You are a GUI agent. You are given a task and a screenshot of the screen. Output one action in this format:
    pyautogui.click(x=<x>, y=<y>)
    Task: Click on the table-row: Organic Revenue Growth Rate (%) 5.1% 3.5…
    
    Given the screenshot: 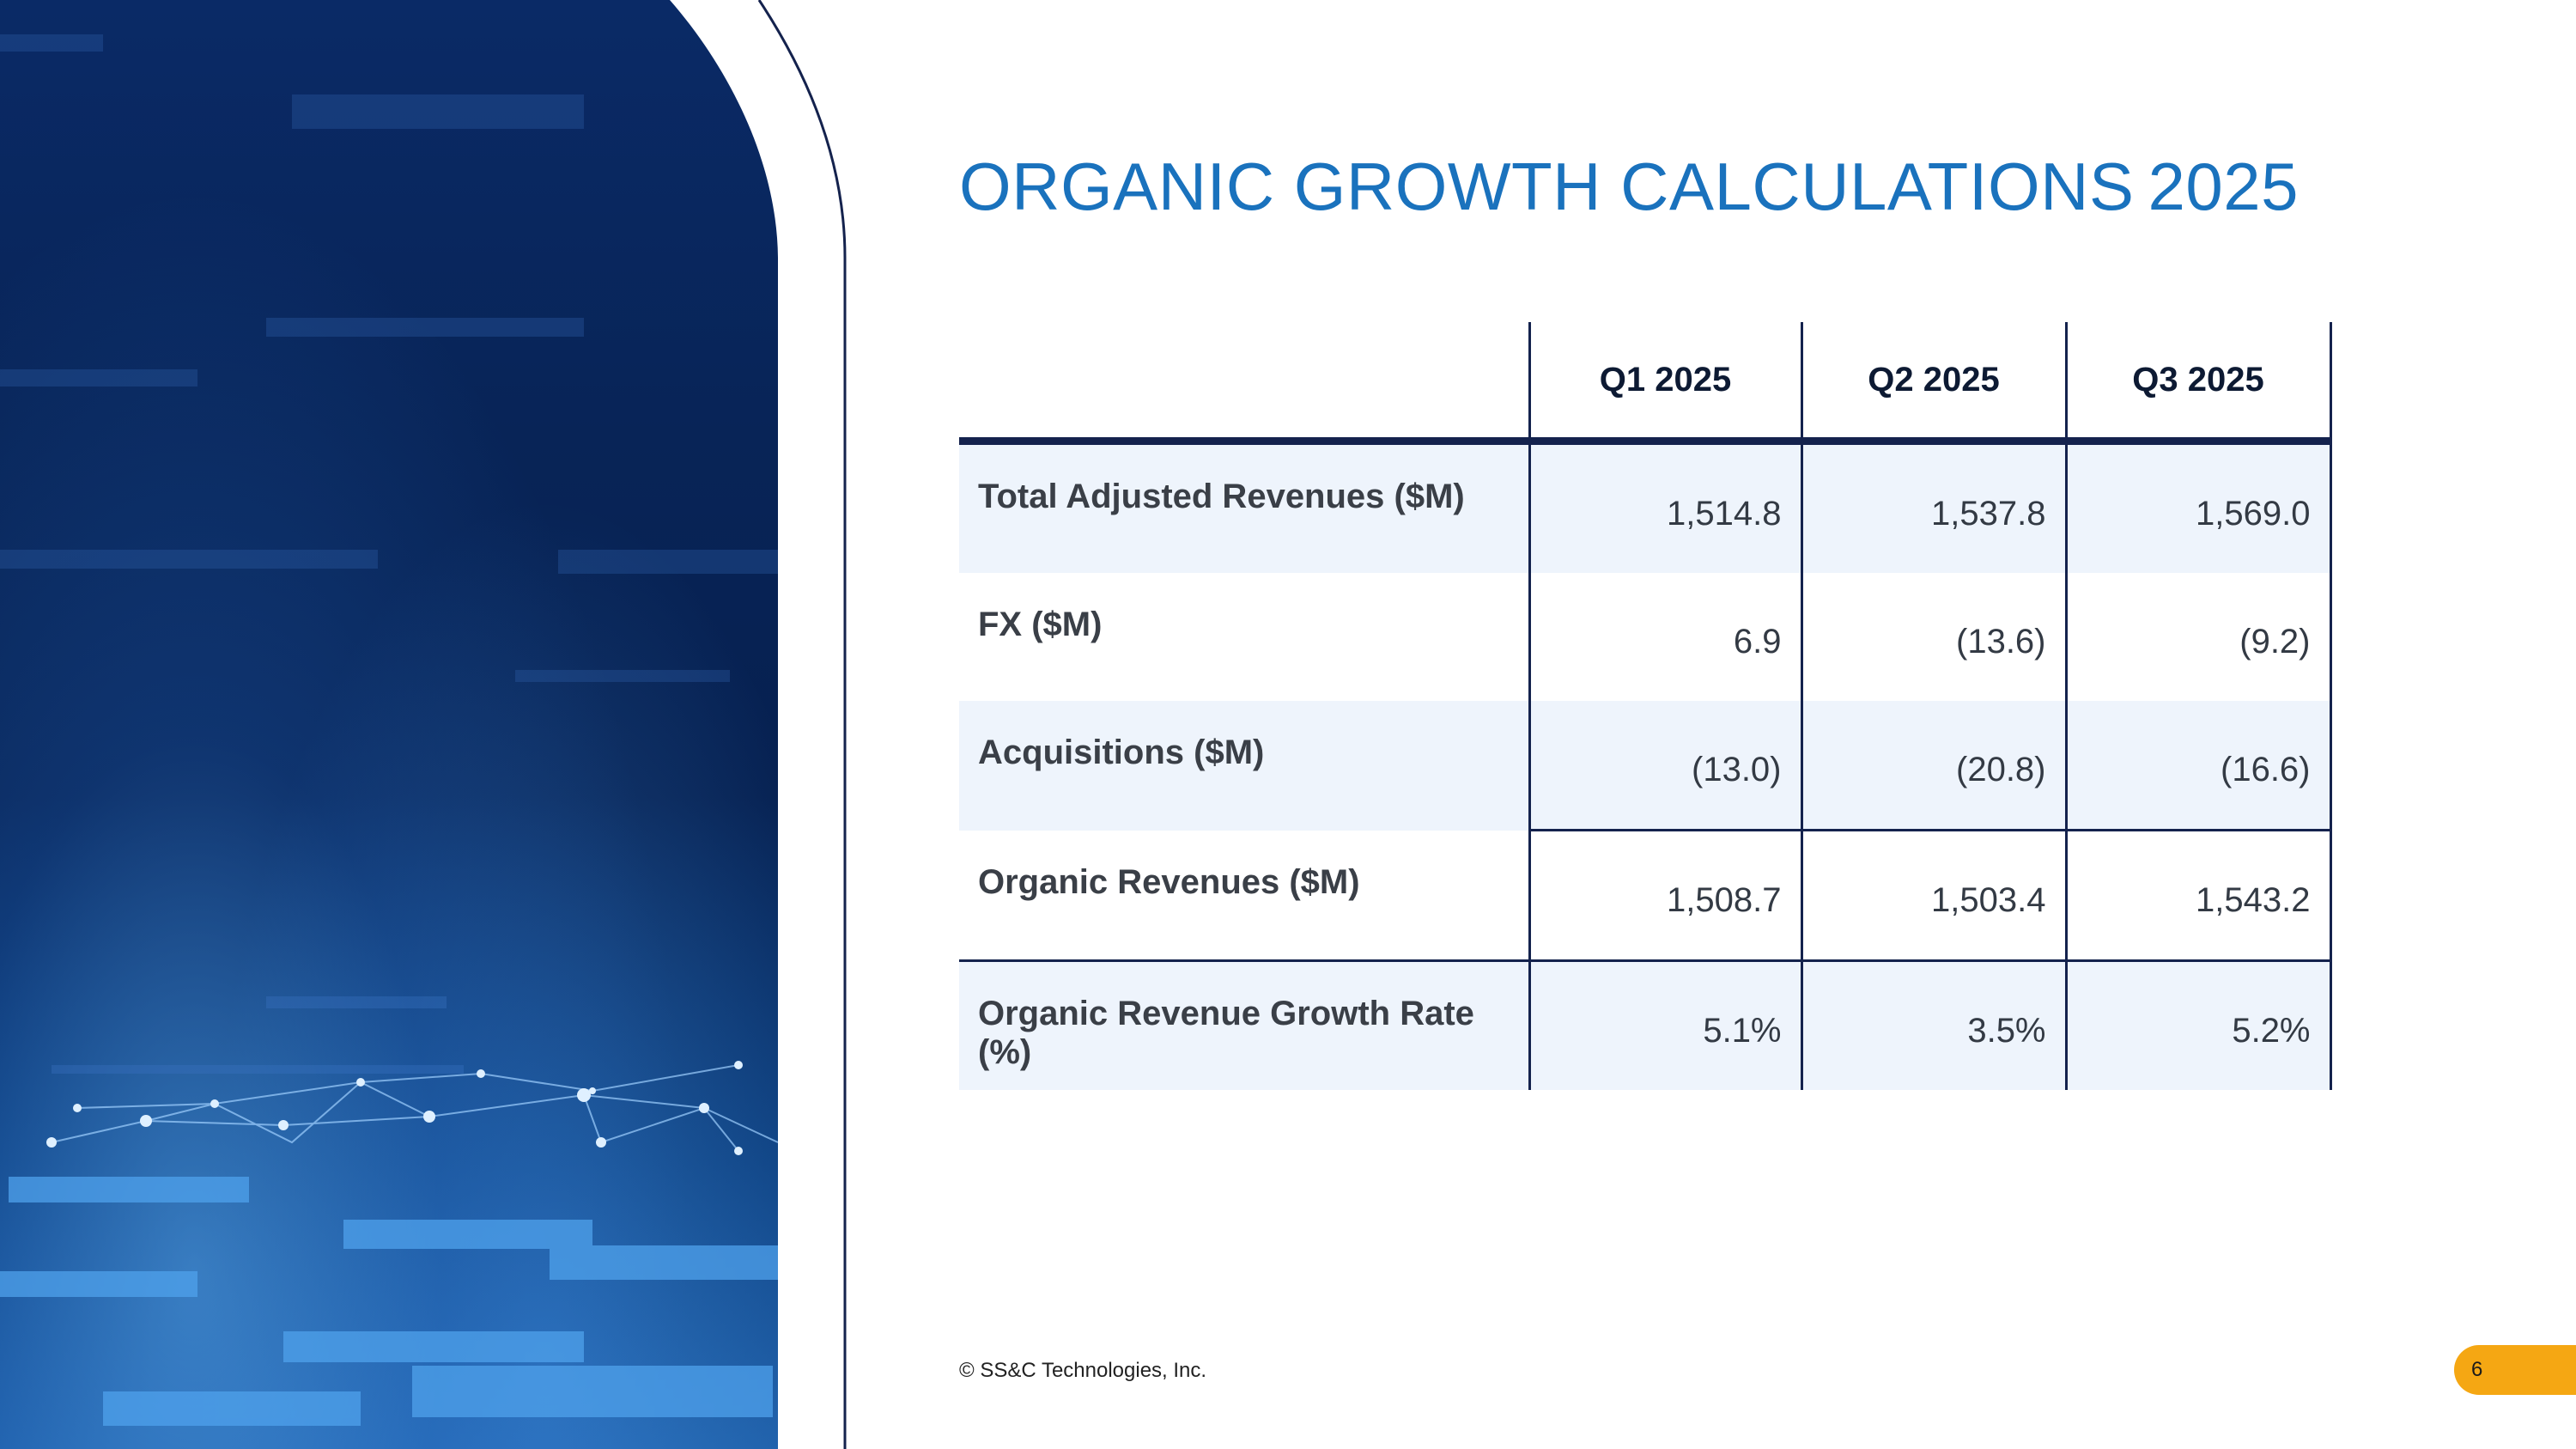 What is the action you would take?
    pyautogui.click(x=1645, y=1025)
    